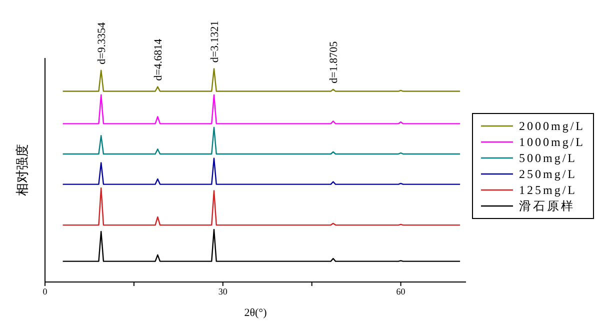 Image resolution: width=610 pixels, height=332 pixels. What do you see at coordinates (214, 41) in the screenshot?
I see `annotation: d=3.1321` at bounding box center [214, 41].